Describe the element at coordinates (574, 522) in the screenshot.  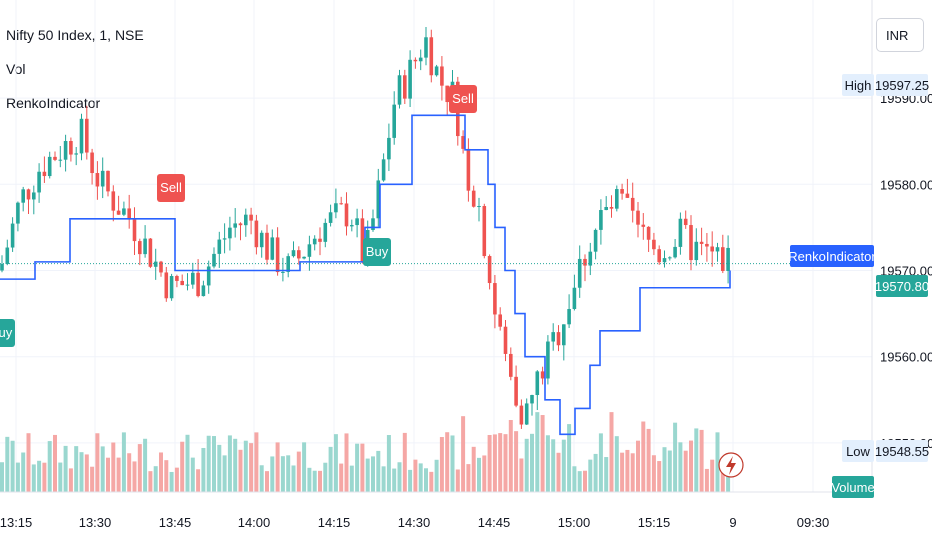
I see `time-tick-label: 15:00` at that location.